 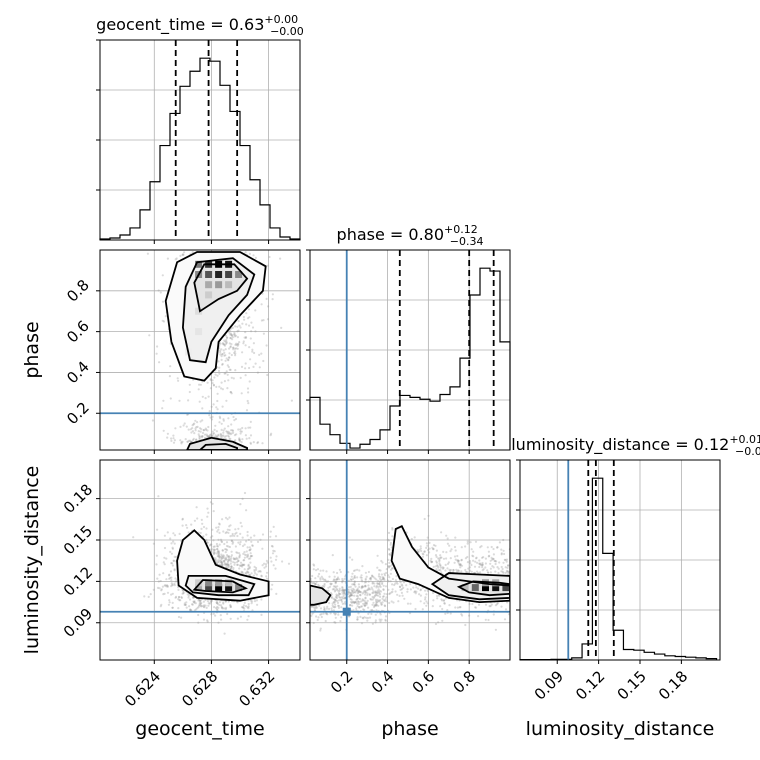 I want to click on truth-marker, so click(x=346, y=611).